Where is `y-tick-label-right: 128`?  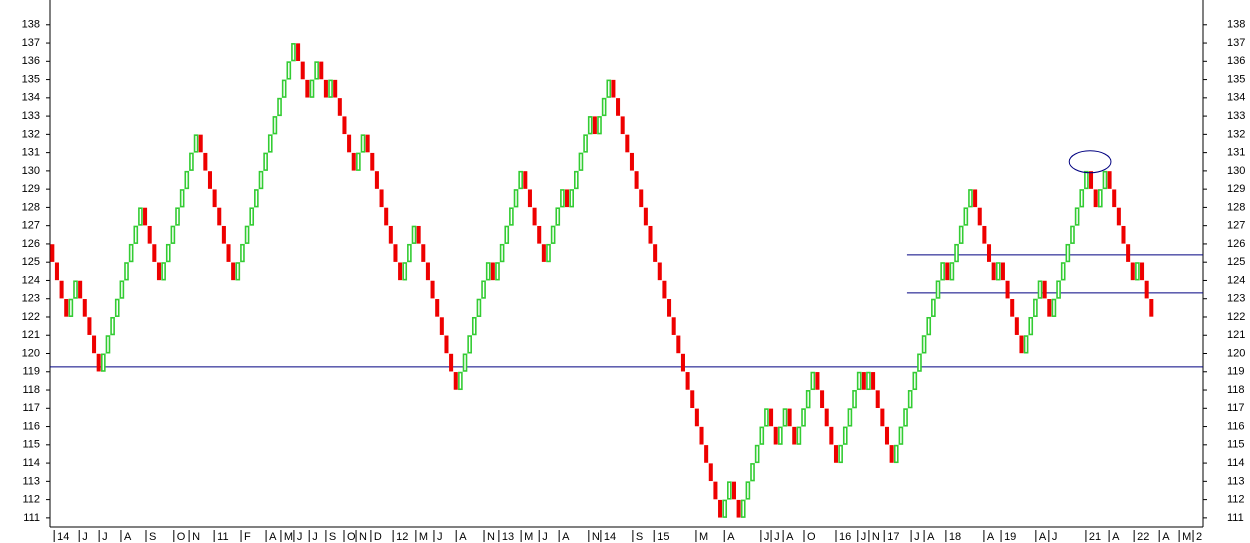
y-tick-label-right: 128 is located at coordinates (1236, 207).